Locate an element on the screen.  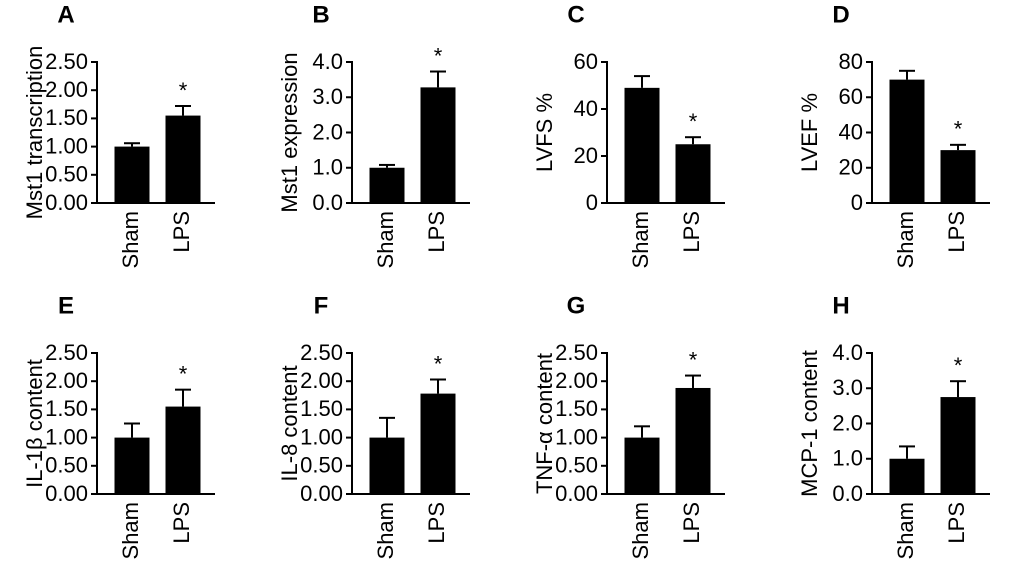
y-axis-label: IL-1β content is located at coordinates (34, 423).